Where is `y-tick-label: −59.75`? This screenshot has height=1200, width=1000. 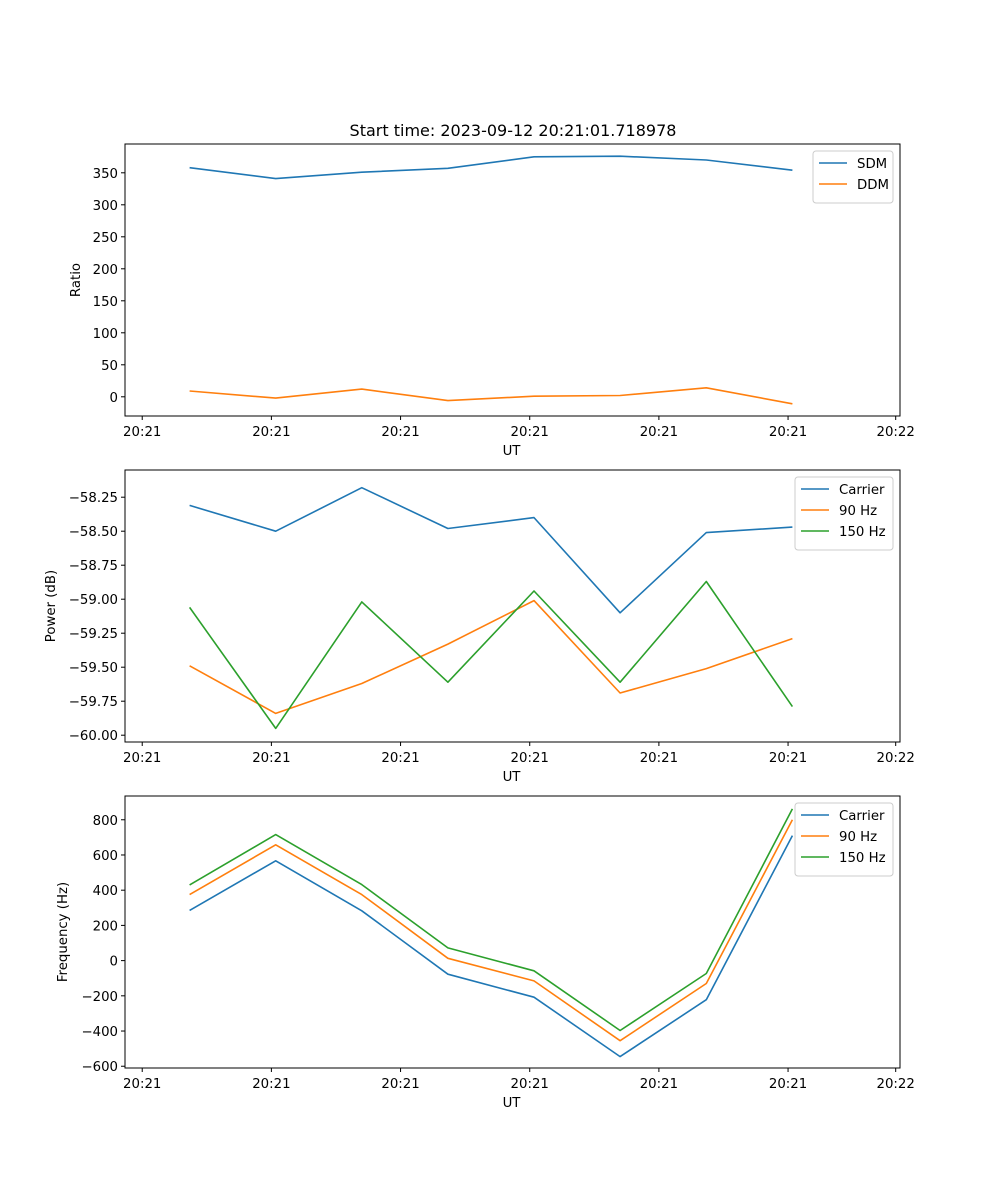 y-tick-label: −59.75 is located at coordinates (93, 702).